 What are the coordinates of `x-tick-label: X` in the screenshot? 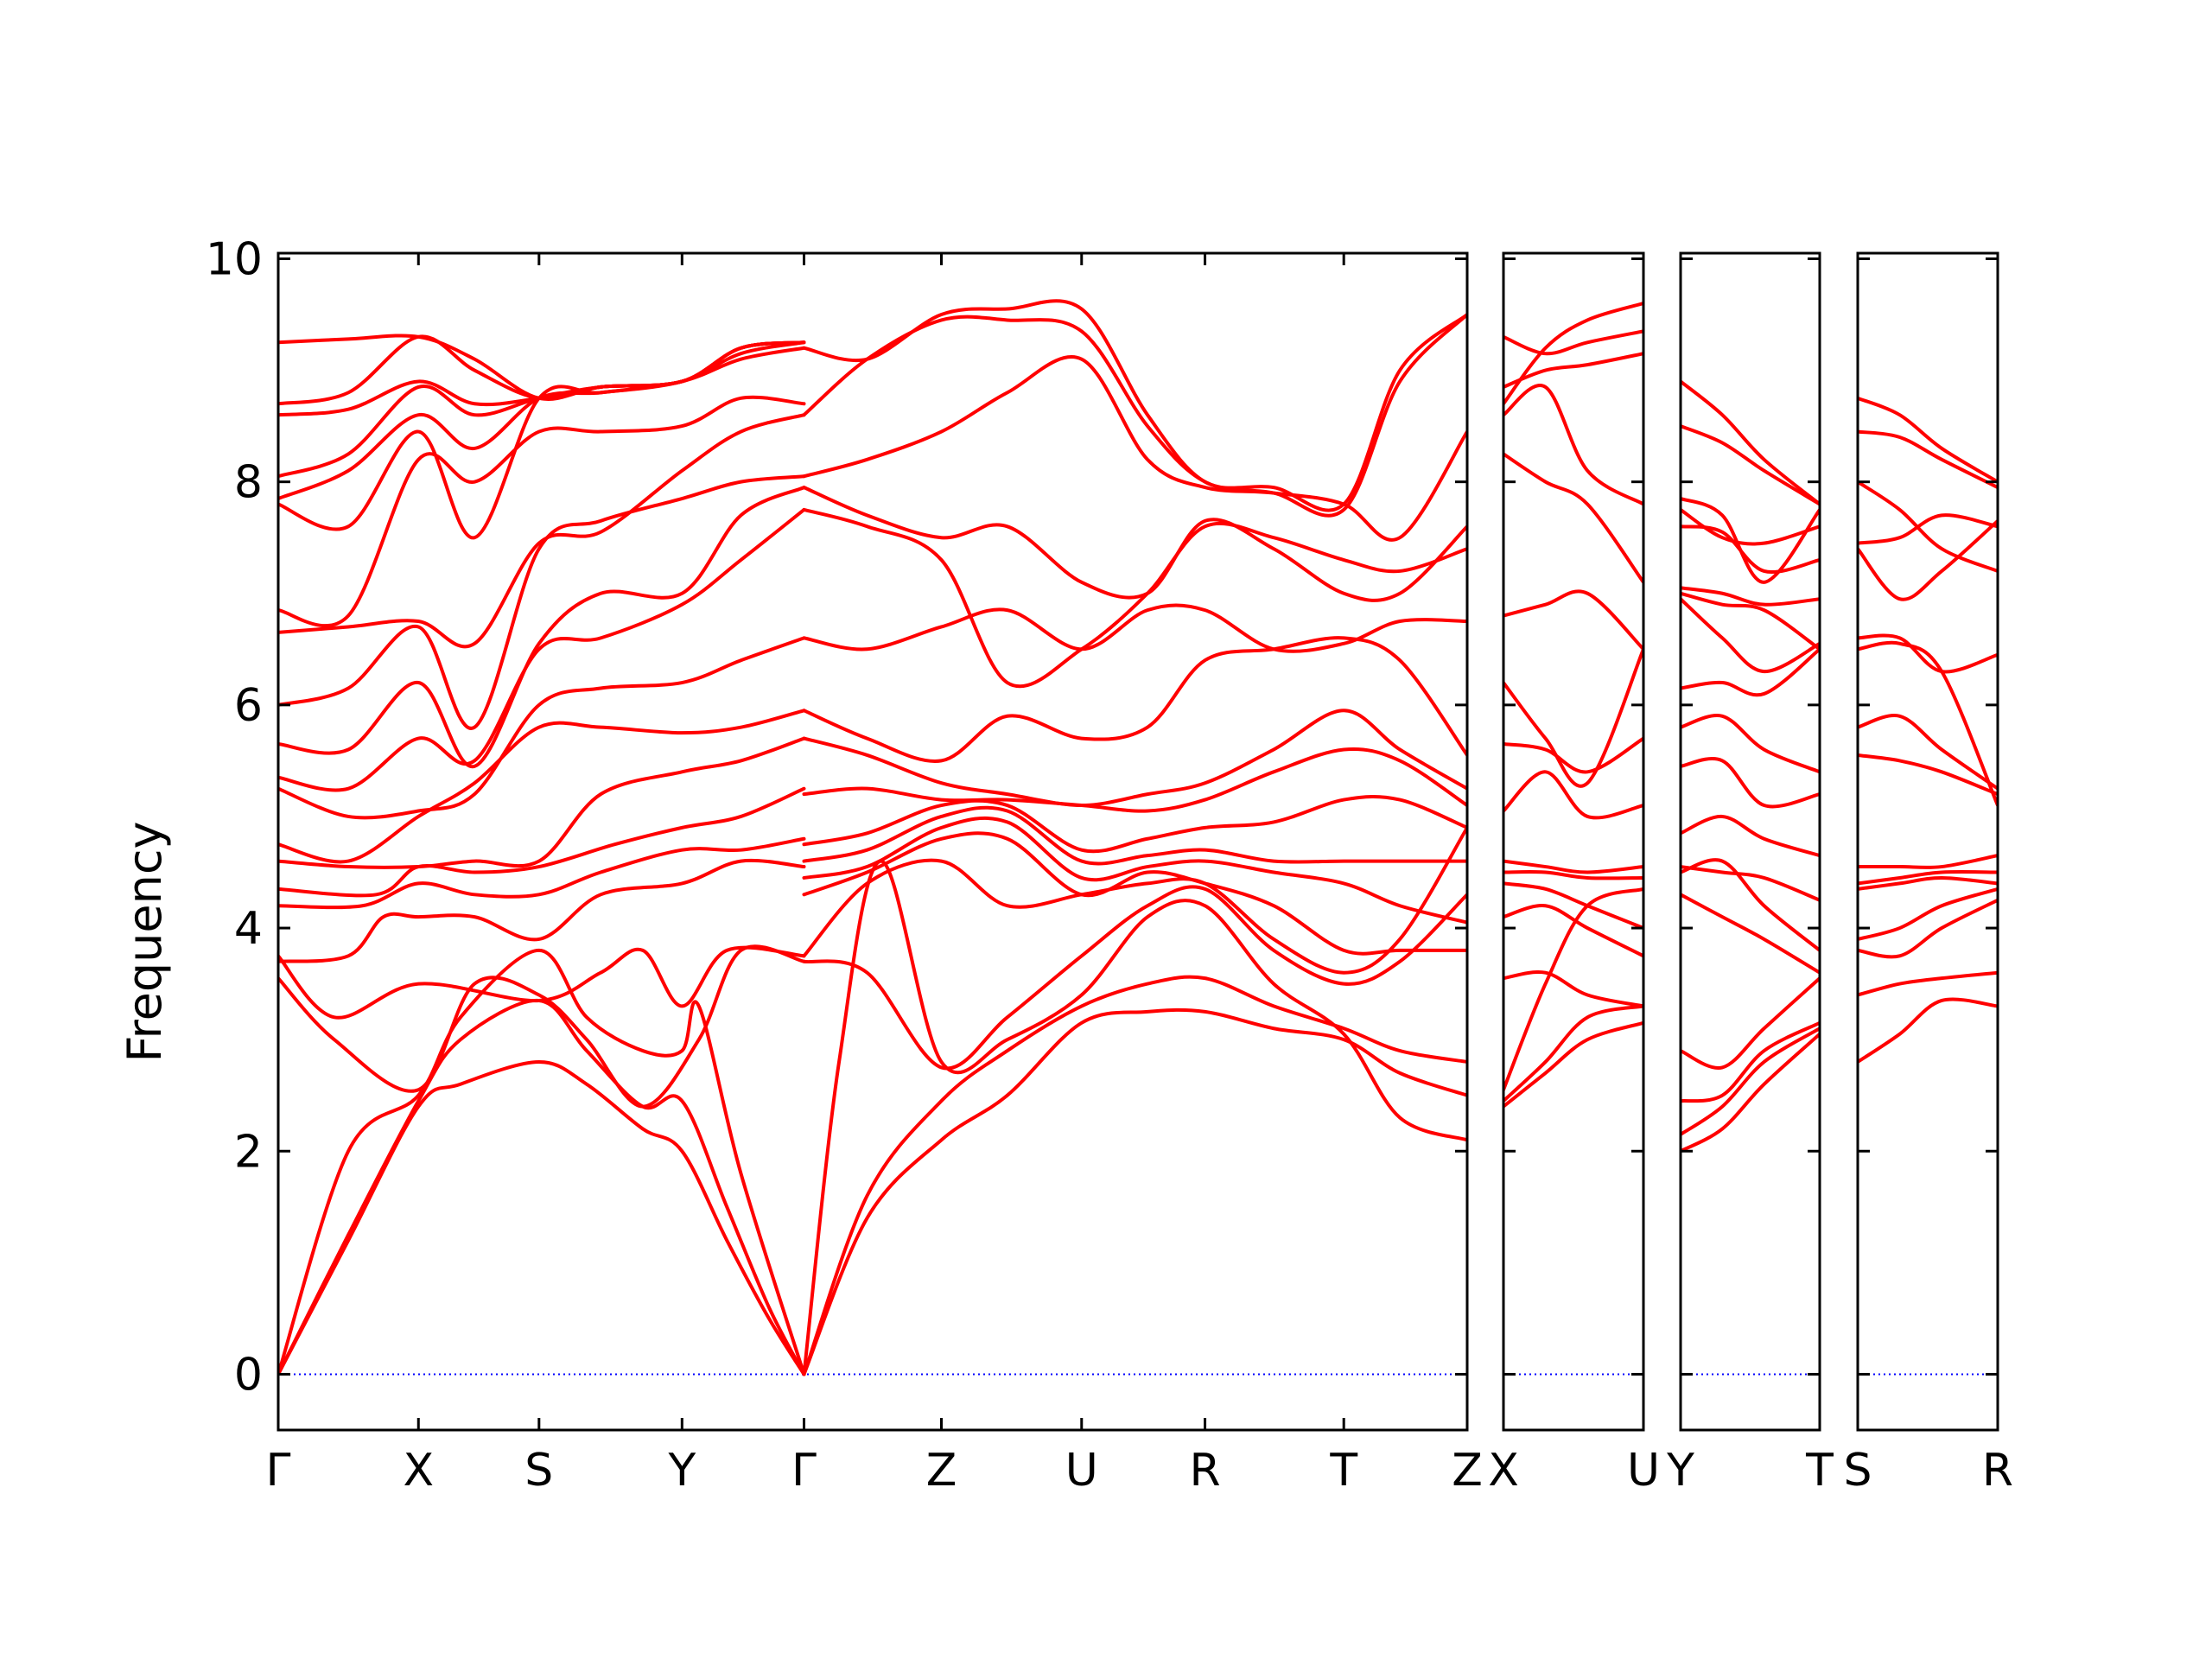 It's located at (1503, 1471).